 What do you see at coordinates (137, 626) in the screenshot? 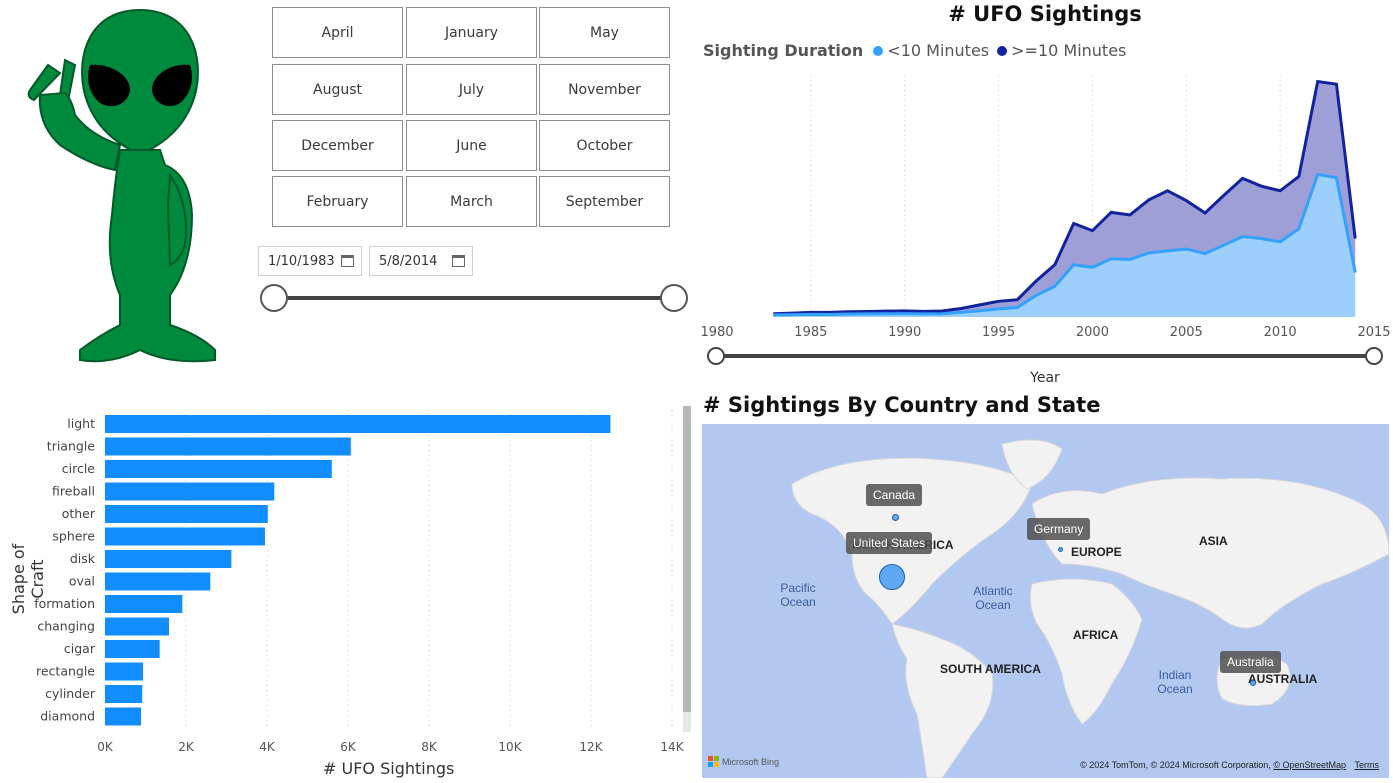
I see `bar-changing` at bounding box center [137, 626].